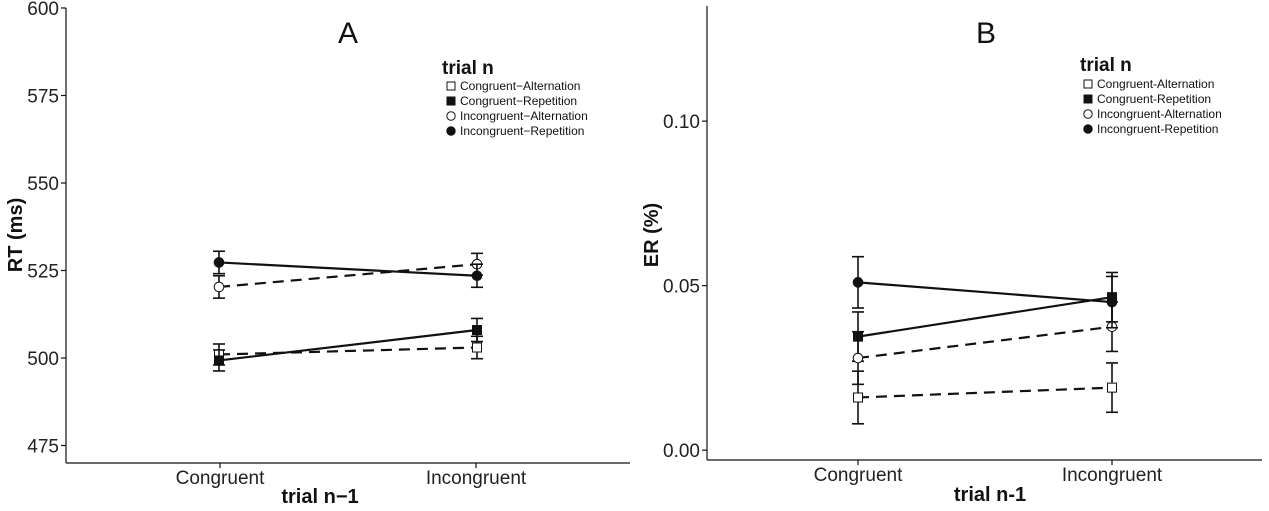 Image resolution: width=1269 pixels, height=511 pixels. I want to click on y-tick-label: 600, so click(43, 10).